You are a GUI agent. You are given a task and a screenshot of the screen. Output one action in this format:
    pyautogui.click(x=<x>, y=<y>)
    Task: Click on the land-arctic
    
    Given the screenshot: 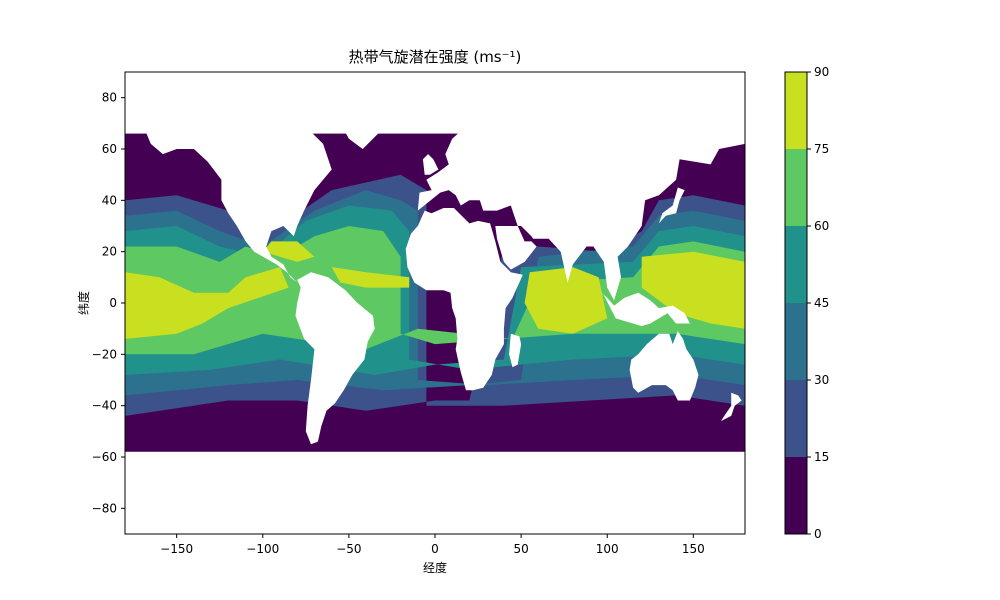 What is the action you would take?
    pyautogui.click(x=435, y=103)
    